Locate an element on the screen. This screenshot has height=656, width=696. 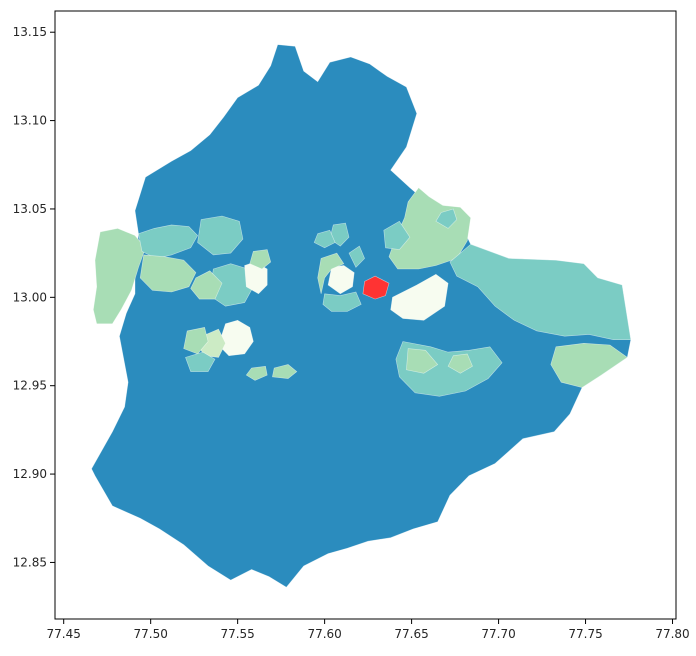
region-northeast-teal-a is located at coordinates (397, 235).